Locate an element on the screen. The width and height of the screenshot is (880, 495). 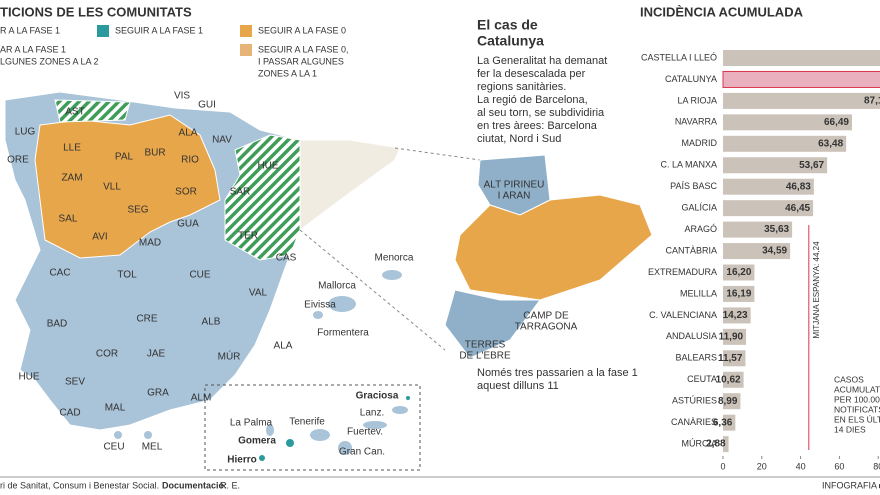
value-label: 53,67 is located at coordinates (811, 165).